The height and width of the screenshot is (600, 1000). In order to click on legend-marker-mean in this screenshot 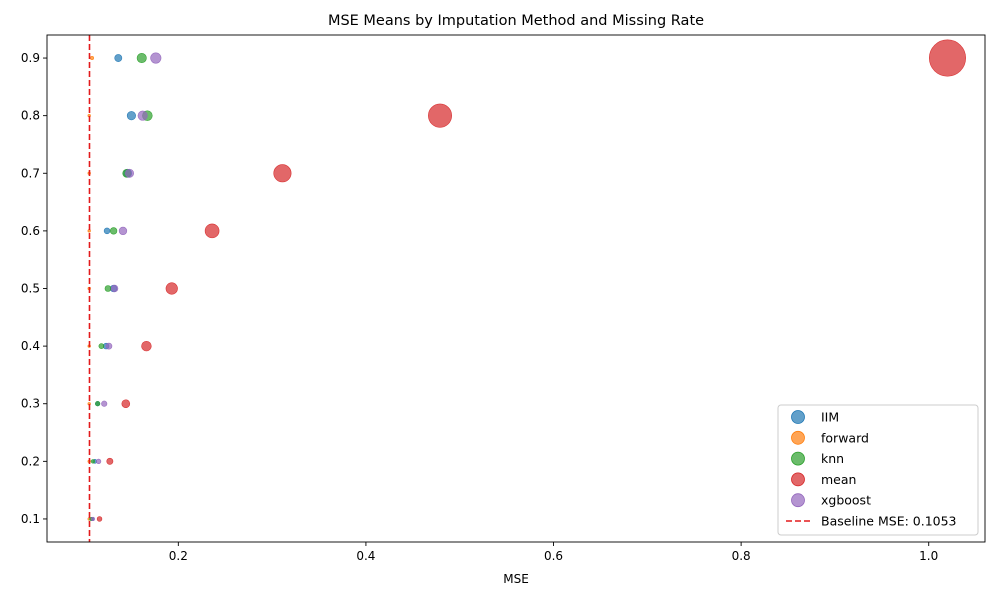, I will do `click(798, 479)`.